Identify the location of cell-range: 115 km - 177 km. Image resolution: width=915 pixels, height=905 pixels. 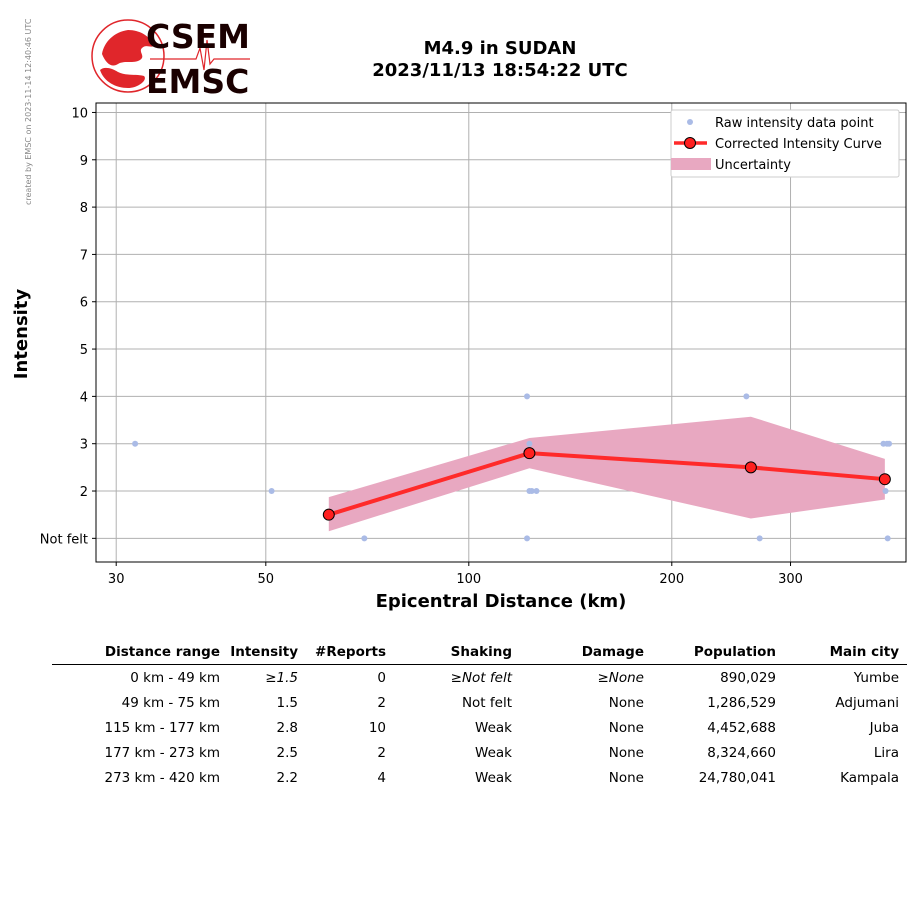
(162, 727).